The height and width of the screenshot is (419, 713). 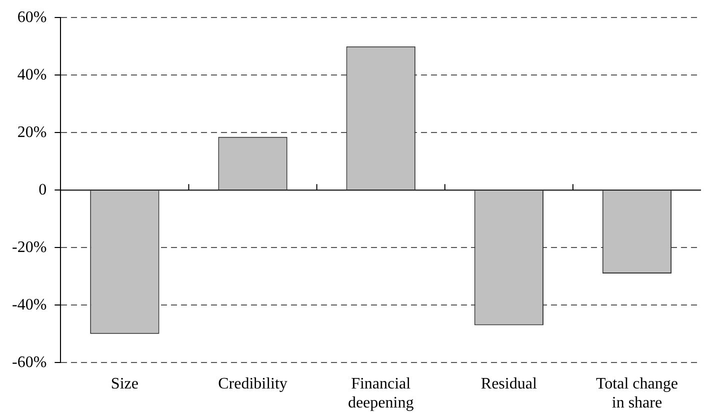 I want to click on x-tick-label: Financial deepening, so click(x=381, y=393).